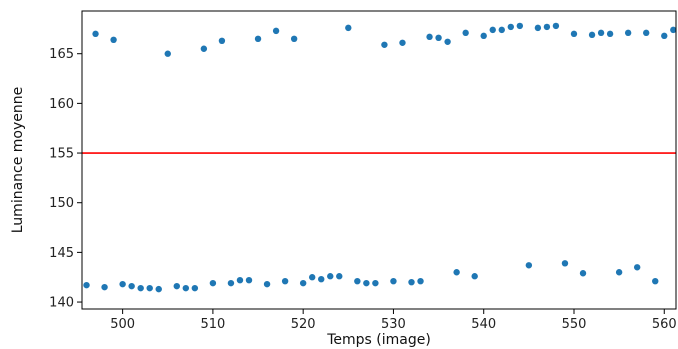 The image size is (678, 349). I want to click on y-tick-label: 140, so click(61, 303).